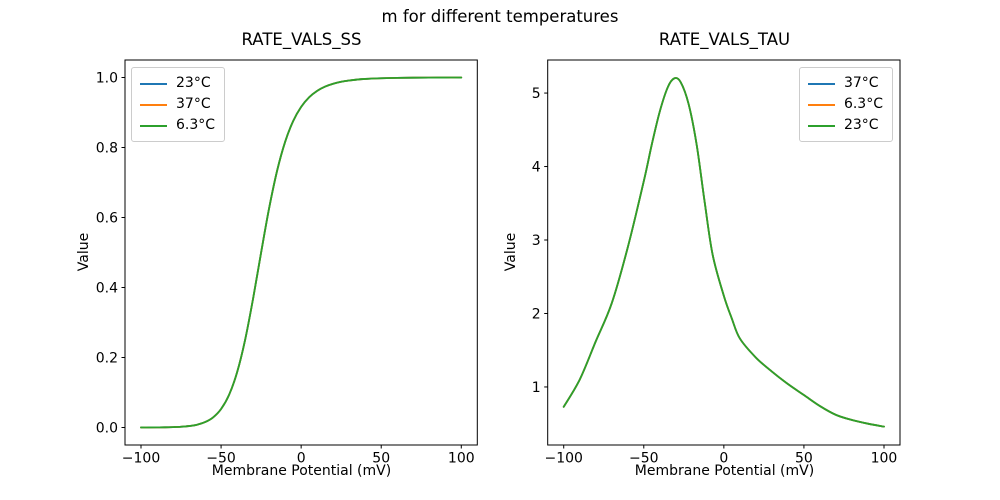 This screenshot has width=1000, height=500. Describe the element at coordinates (536, 241) in the screenshot. I see `y-tick-label: 3` at that location.